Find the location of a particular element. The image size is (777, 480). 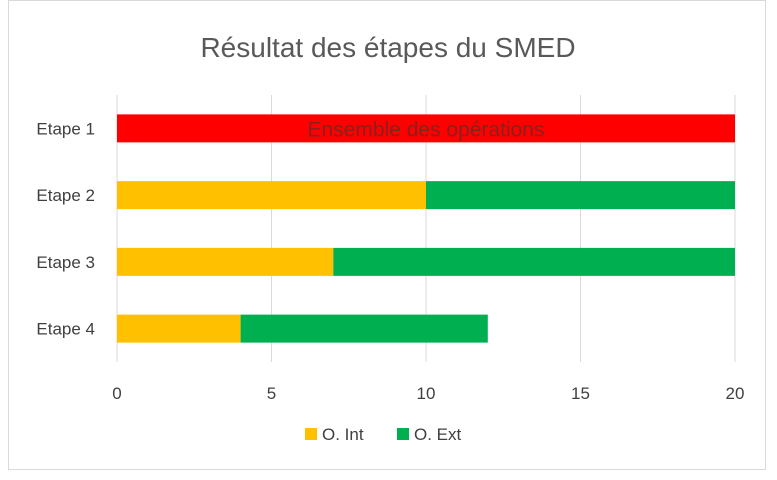

bar-etape-1-total is located at coordinates (426, 128).